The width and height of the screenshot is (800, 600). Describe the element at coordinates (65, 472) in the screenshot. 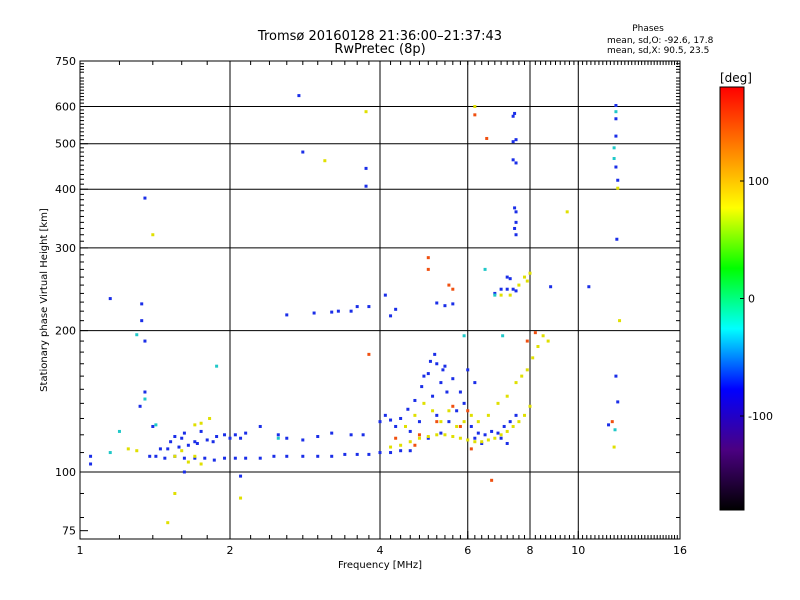

I see `y-tick-label: 100` at that location.